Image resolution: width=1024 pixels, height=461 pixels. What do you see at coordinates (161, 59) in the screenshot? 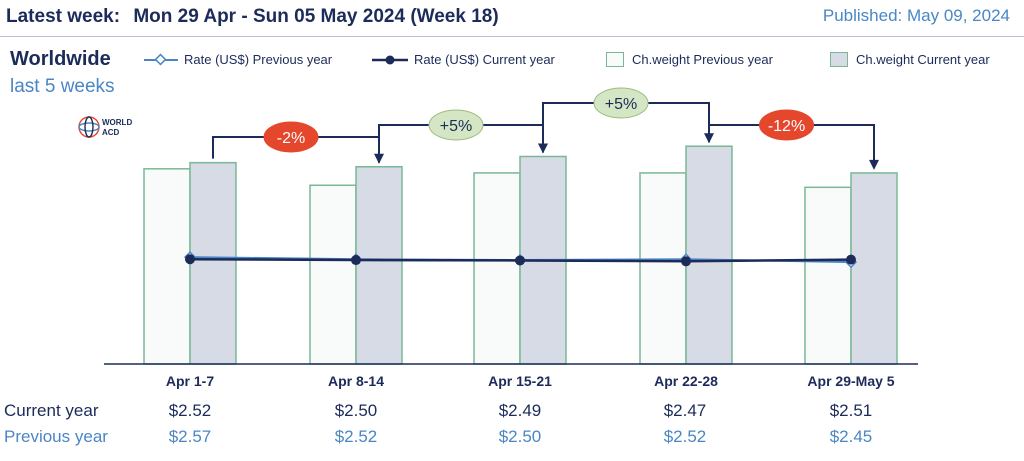
I see `diamond-line-icon` at bounding box center [161, 59].